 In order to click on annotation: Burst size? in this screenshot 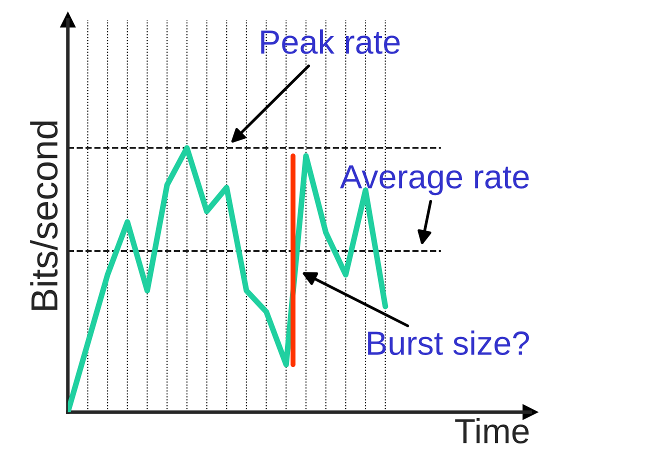, I will do `click(448, 343)`.